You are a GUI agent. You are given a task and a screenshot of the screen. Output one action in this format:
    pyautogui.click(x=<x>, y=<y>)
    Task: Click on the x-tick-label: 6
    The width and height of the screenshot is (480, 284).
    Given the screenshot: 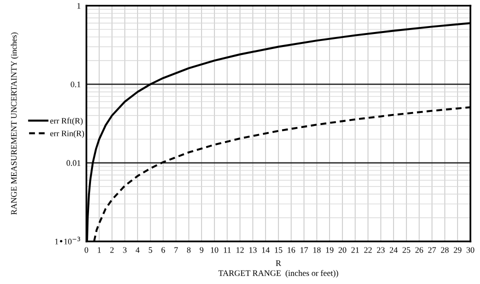 What is the action you would take?
    pyautogui.click(x=163, y=250)
    